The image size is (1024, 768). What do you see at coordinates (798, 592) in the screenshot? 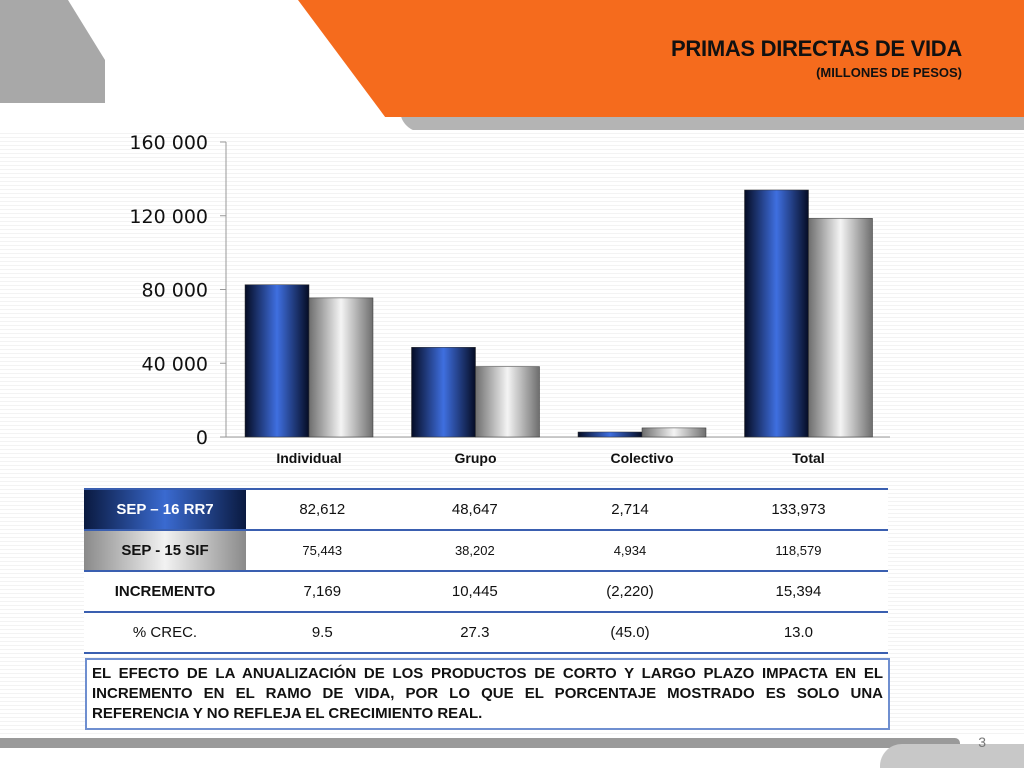
I see `table-cell: 15,394` at bounding box center [798, 592].